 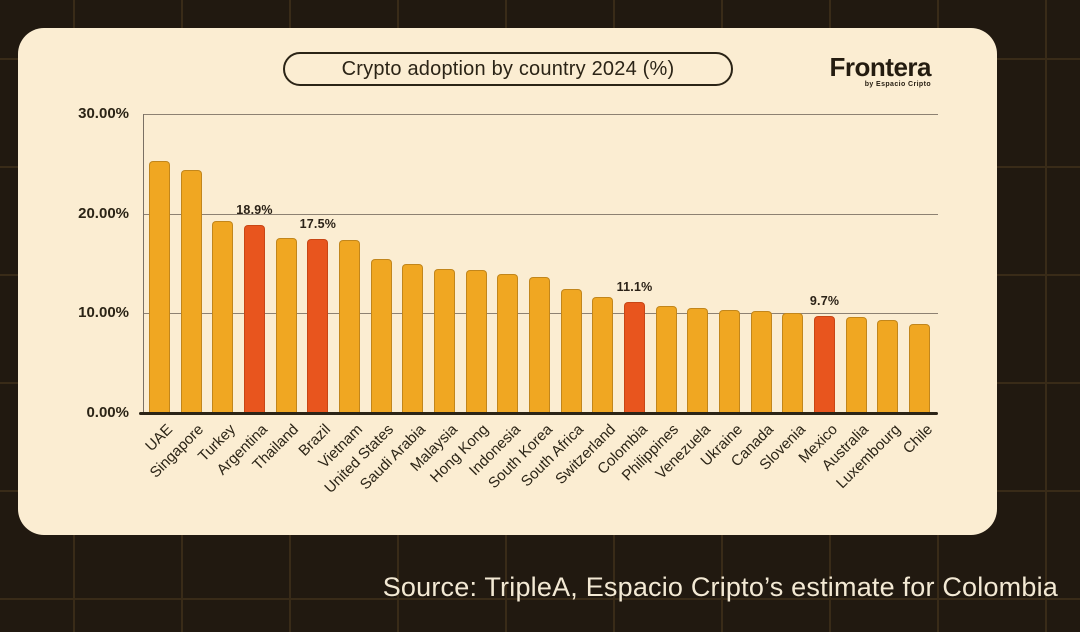 What do you see at coordinates (508, 343) in the screenshot?
I see `bar-indonesia` at bounding box center [508, 343].